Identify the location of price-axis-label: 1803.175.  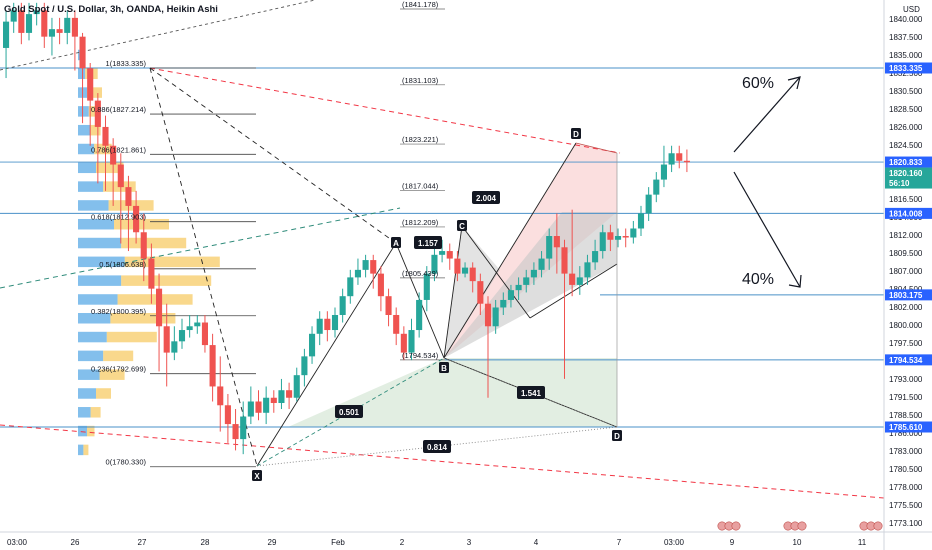
(906, 295).